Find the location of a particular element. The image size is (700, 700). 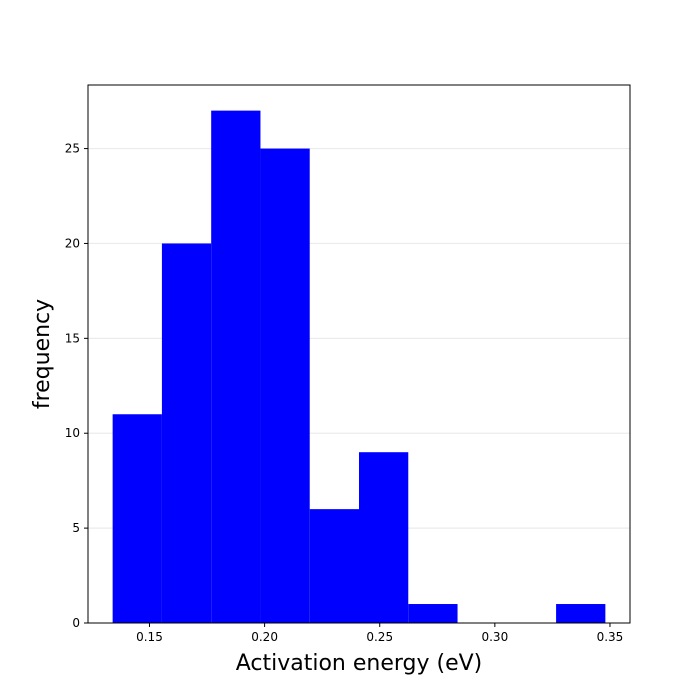

y-tick-label: 10 is located at coordinates (72, 433).